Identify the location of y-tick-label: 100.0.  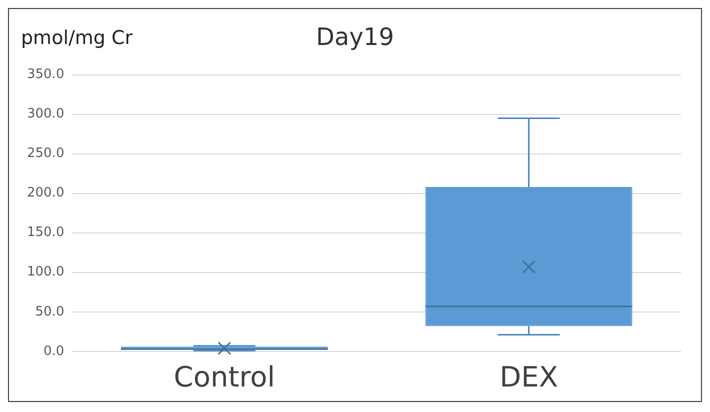
(45, 272).